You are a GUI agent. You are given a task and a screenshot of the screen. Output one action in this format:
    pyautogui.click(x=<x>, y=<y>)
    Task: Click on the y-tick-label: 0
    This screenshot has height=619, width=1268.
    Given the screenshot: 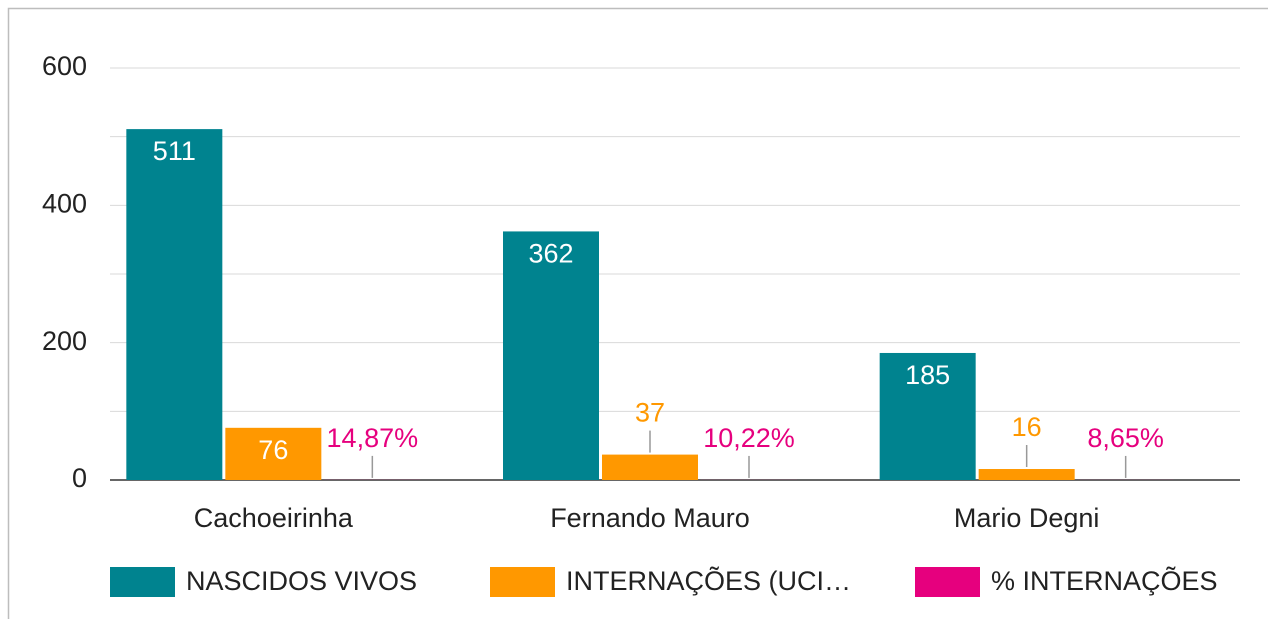 What is the action you would take?
    pyautogui.click(x=79, y=478)
    